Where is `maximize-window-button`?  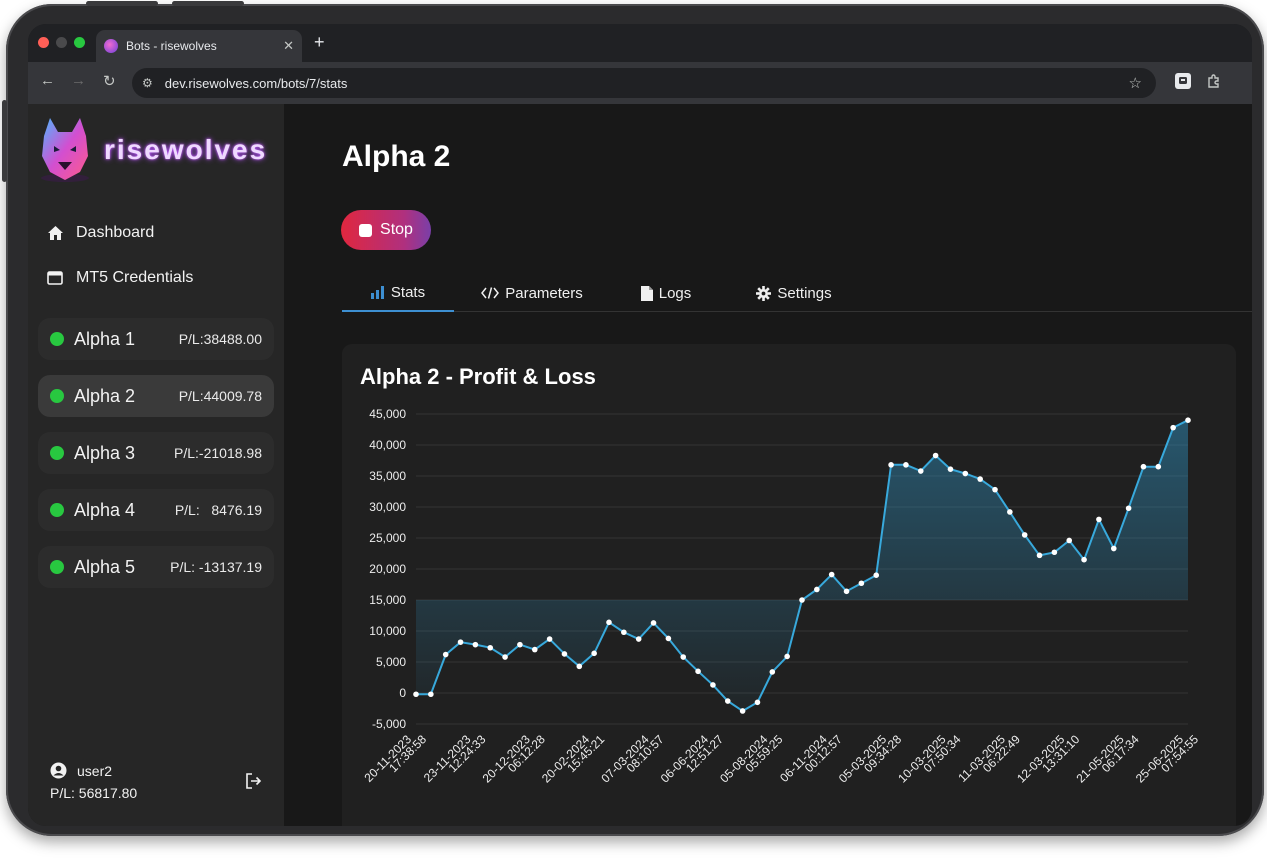 maximize-window-button is located at coordinates (79, 42).